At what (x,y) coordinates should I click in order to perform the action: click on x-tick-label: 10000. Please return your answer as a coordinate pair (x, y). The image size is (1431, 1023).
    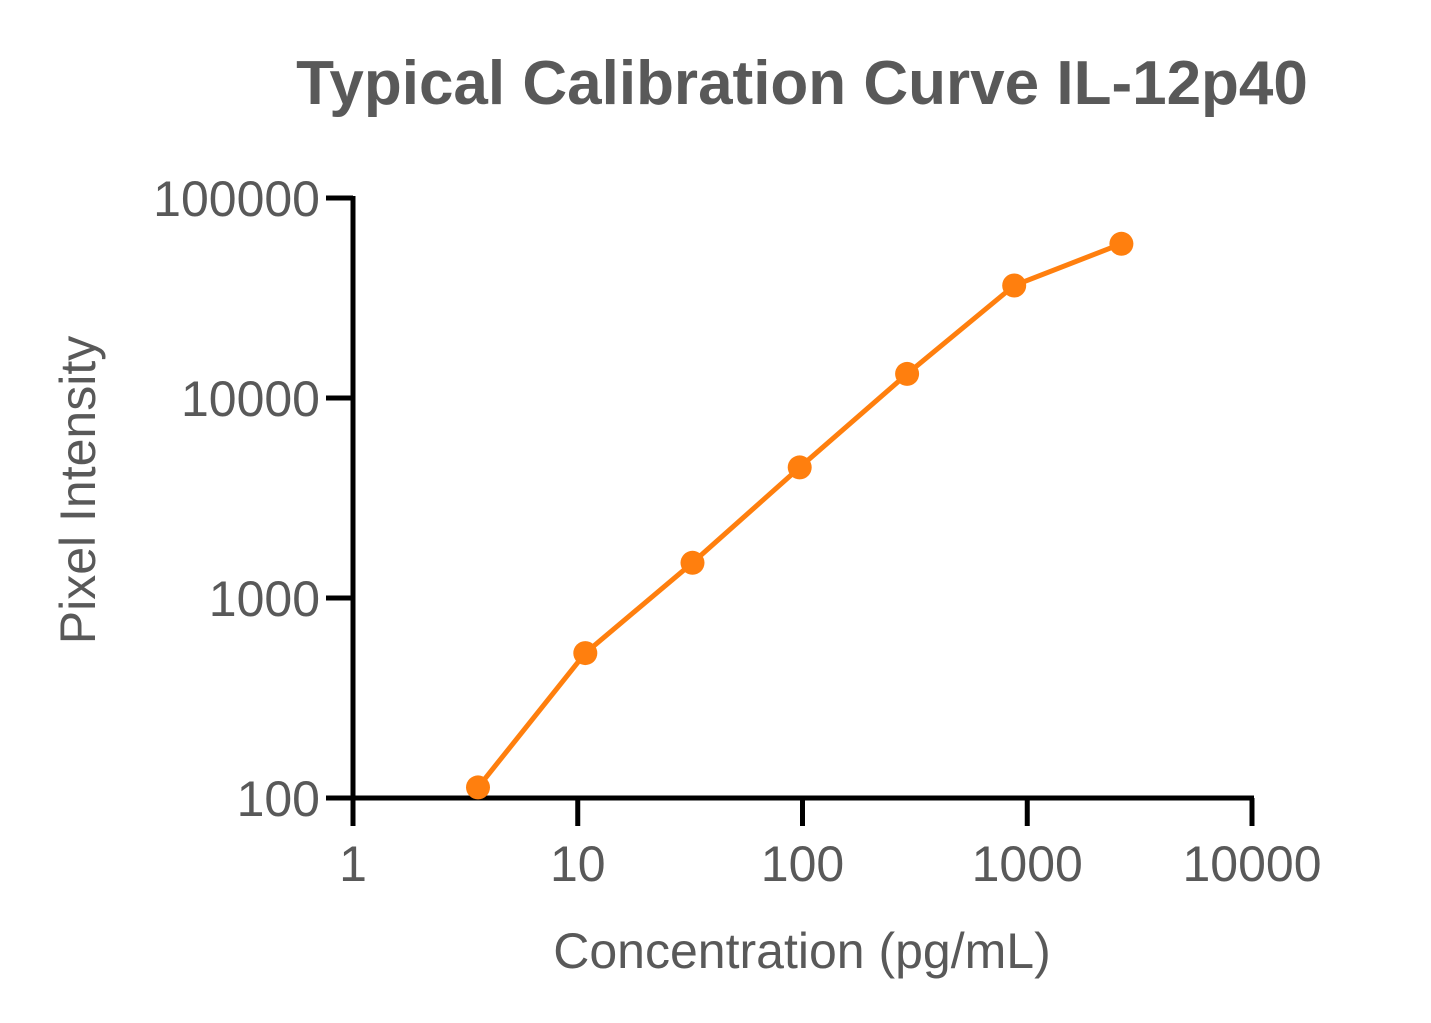
    Looking at the image, I should click on (1251, 864).